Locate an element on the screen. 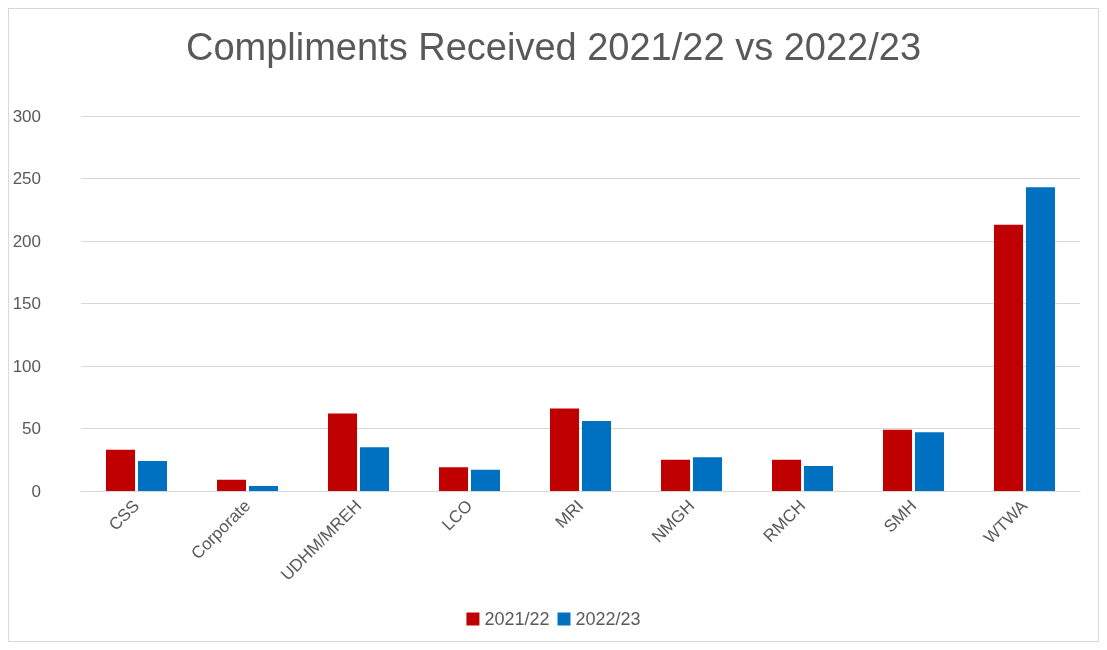 This screenshot has width=1107, height=650. y-tick-label: 100 is located at coordinates (26, 366).